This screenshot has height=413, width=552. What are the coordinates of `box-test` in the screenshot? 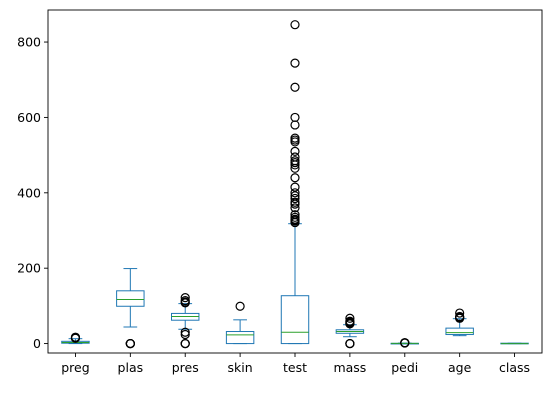 It's located at (295, 182).